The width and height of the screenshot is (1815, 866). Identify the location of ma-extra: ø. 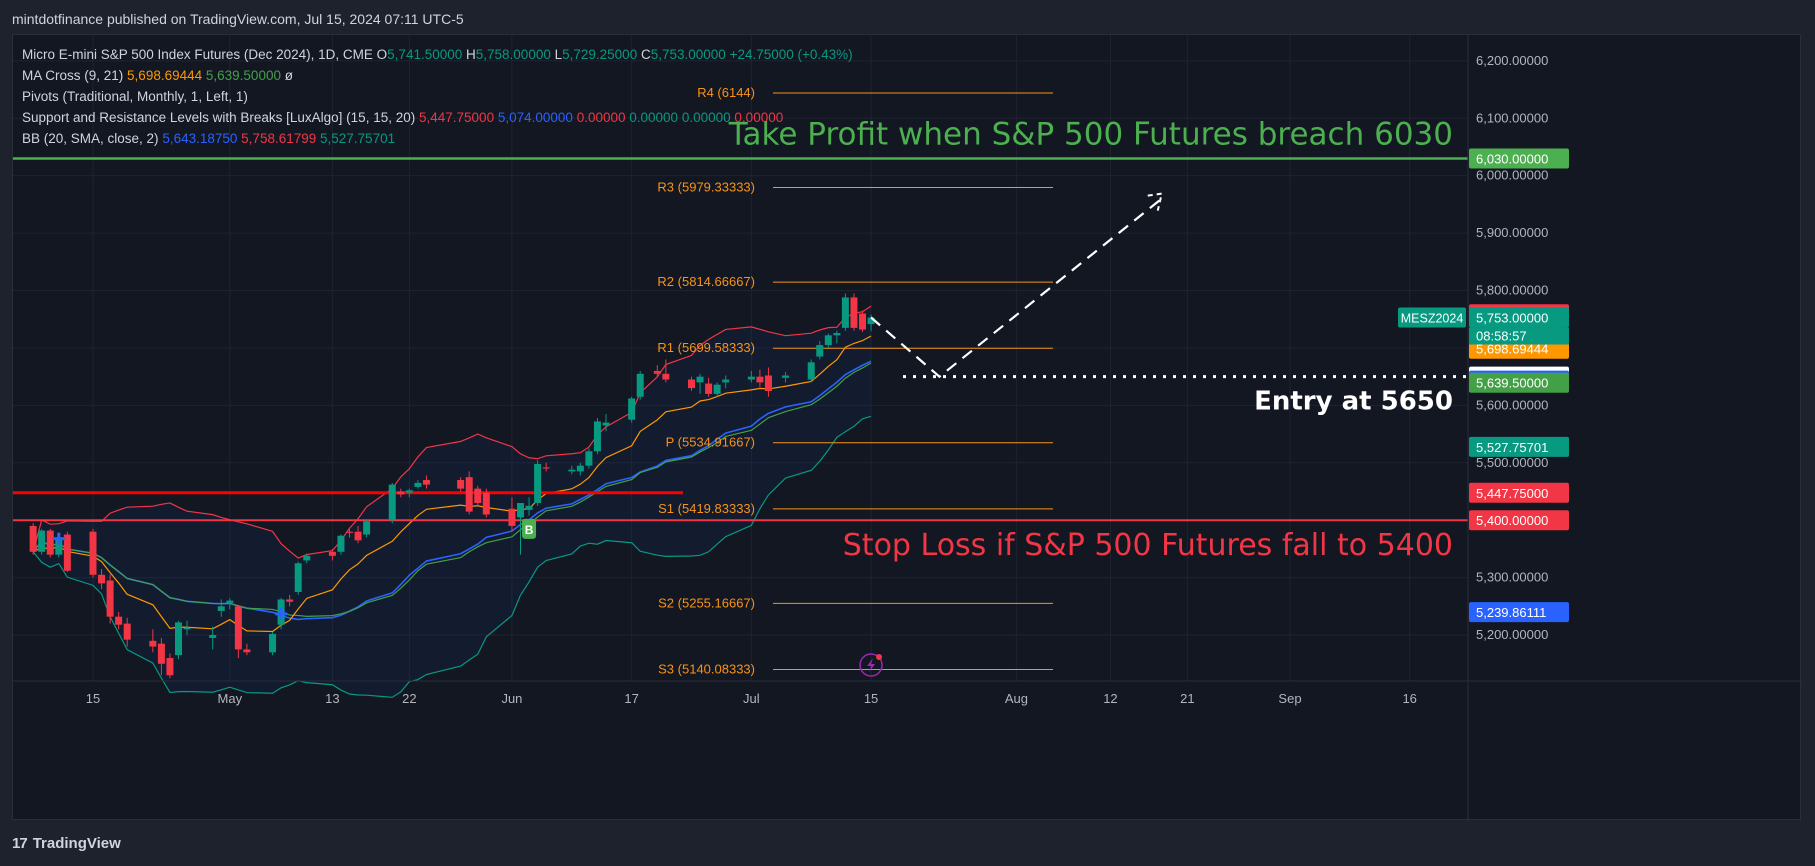
(288, 75).